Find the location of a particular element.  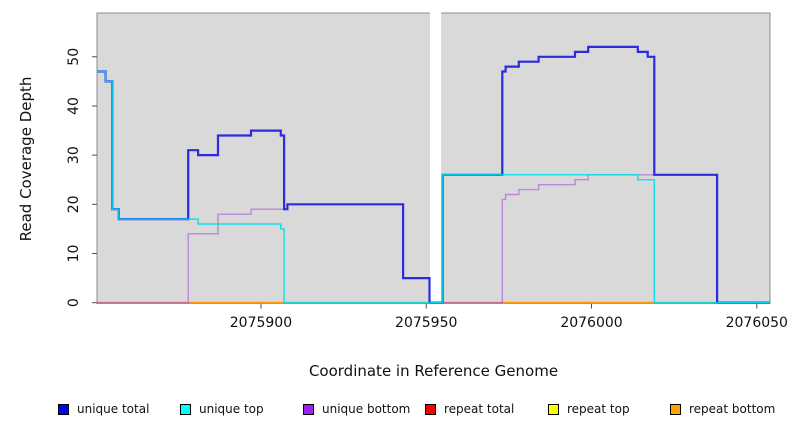

y-tick-label: 50 is located at coordinates (74, 57).